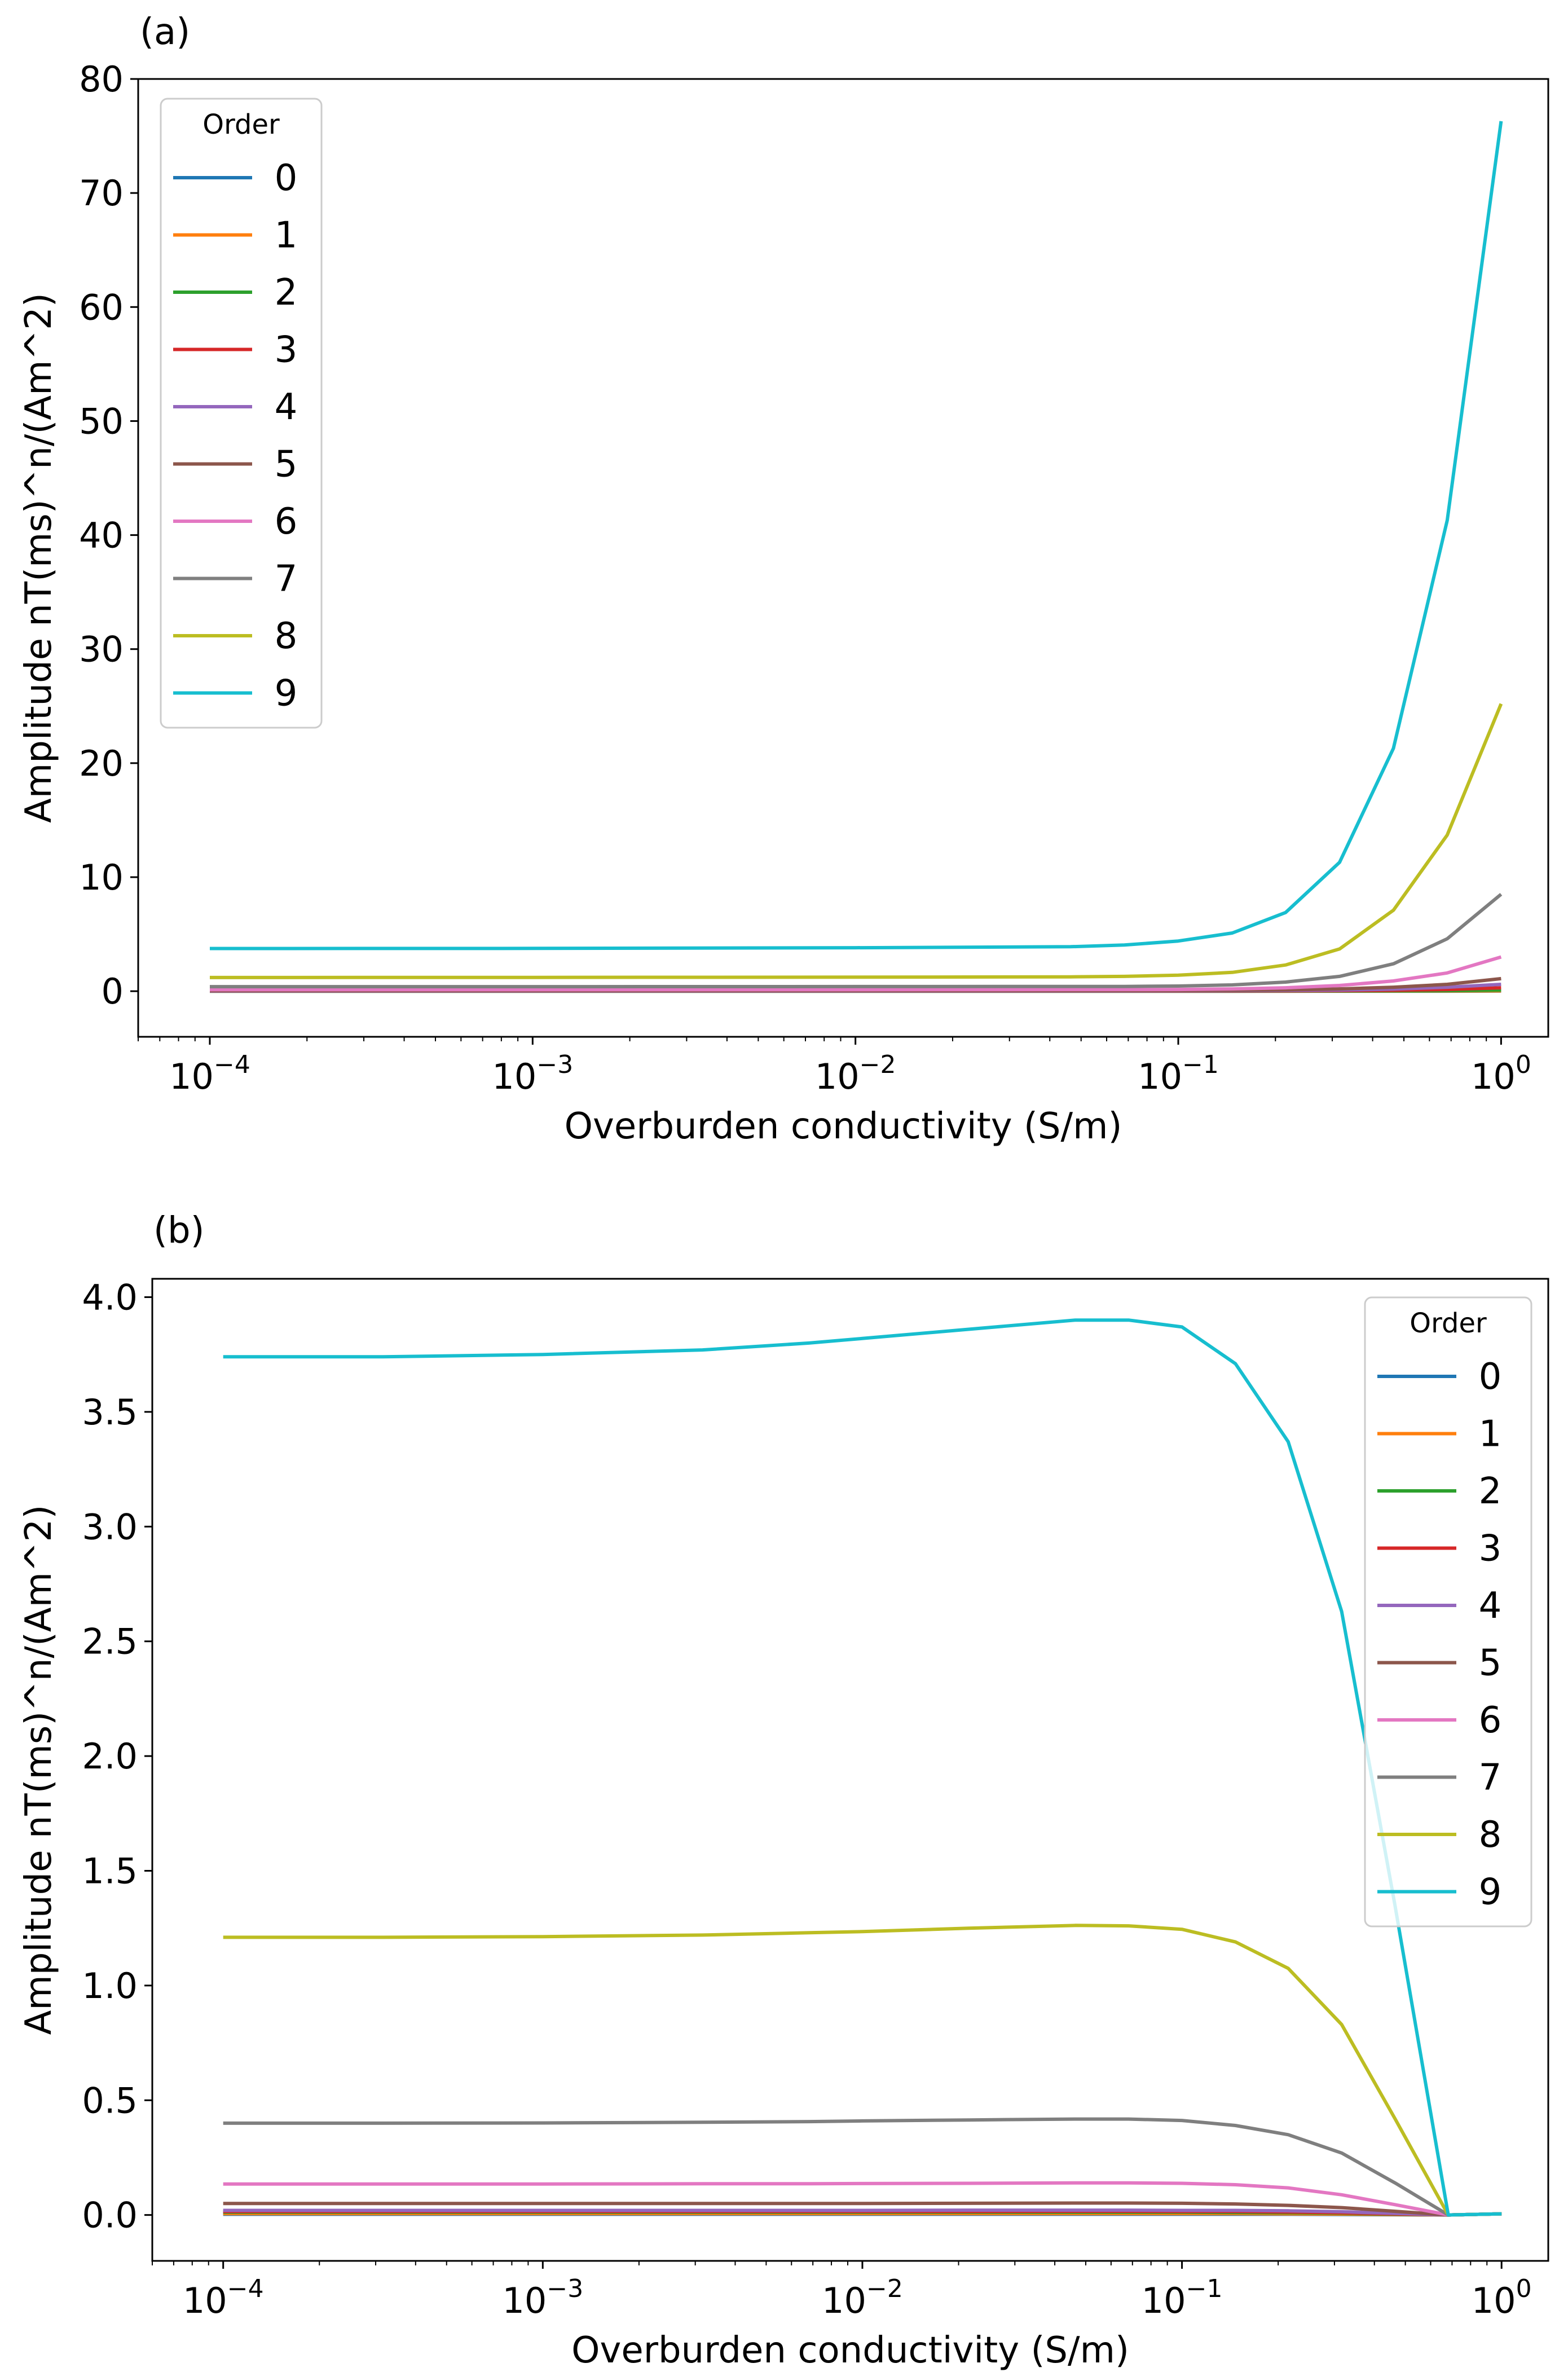 The image size is (1568, 2372). I want to click on y-tick-label: 1.0, so click(110, 1985).